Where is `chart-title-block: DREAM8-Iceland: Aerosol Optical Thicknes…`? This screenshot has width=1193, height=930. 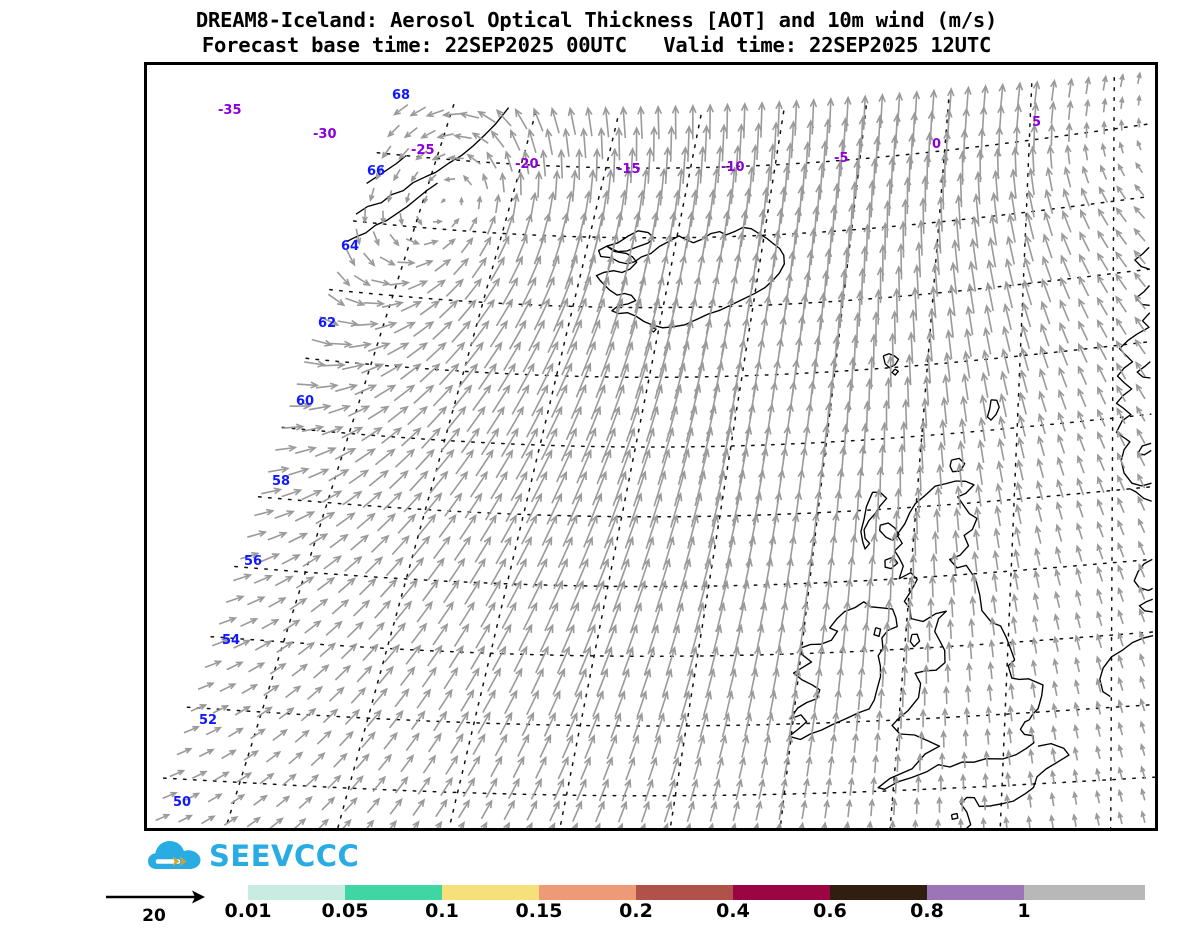
chart-title-block: DREAM8-Iceland: Aerosol Optical Thicknes… is located at coordinates (596, 33).